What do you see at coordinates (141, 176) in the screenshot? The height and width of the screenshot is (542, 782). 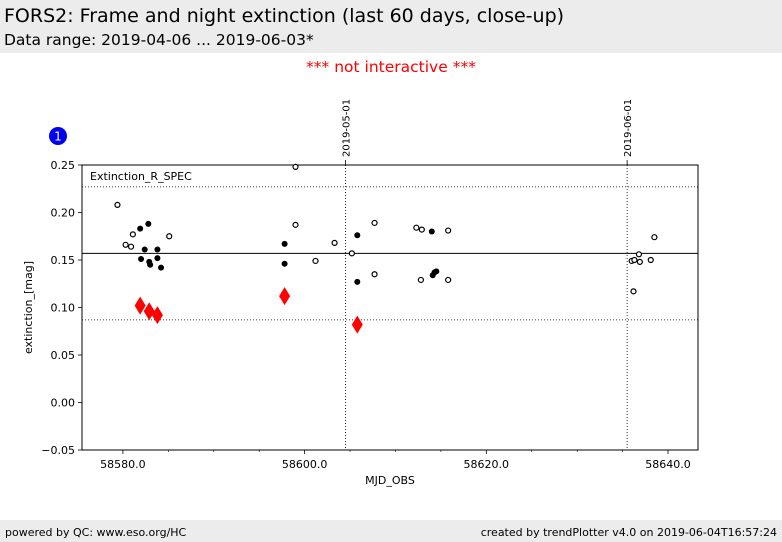 I see `panel-label: Extinction_R_SPEC` at bounding box center [141, 176].